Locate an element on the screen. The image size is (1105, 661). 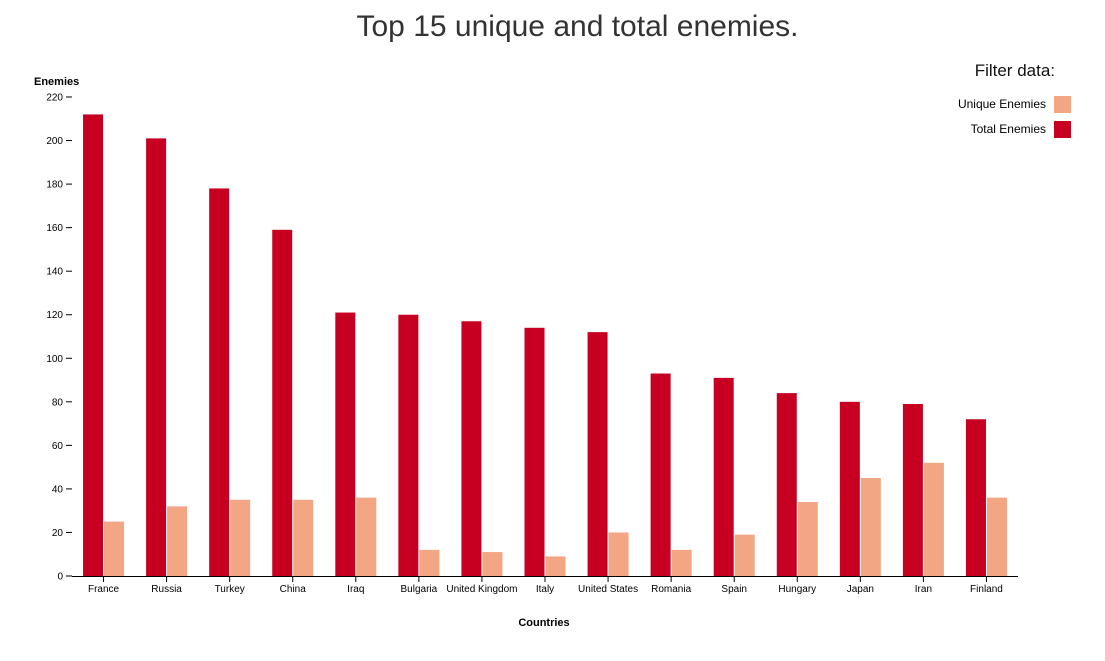
y-tick-label: 220 is located at coordinates (54, 98).